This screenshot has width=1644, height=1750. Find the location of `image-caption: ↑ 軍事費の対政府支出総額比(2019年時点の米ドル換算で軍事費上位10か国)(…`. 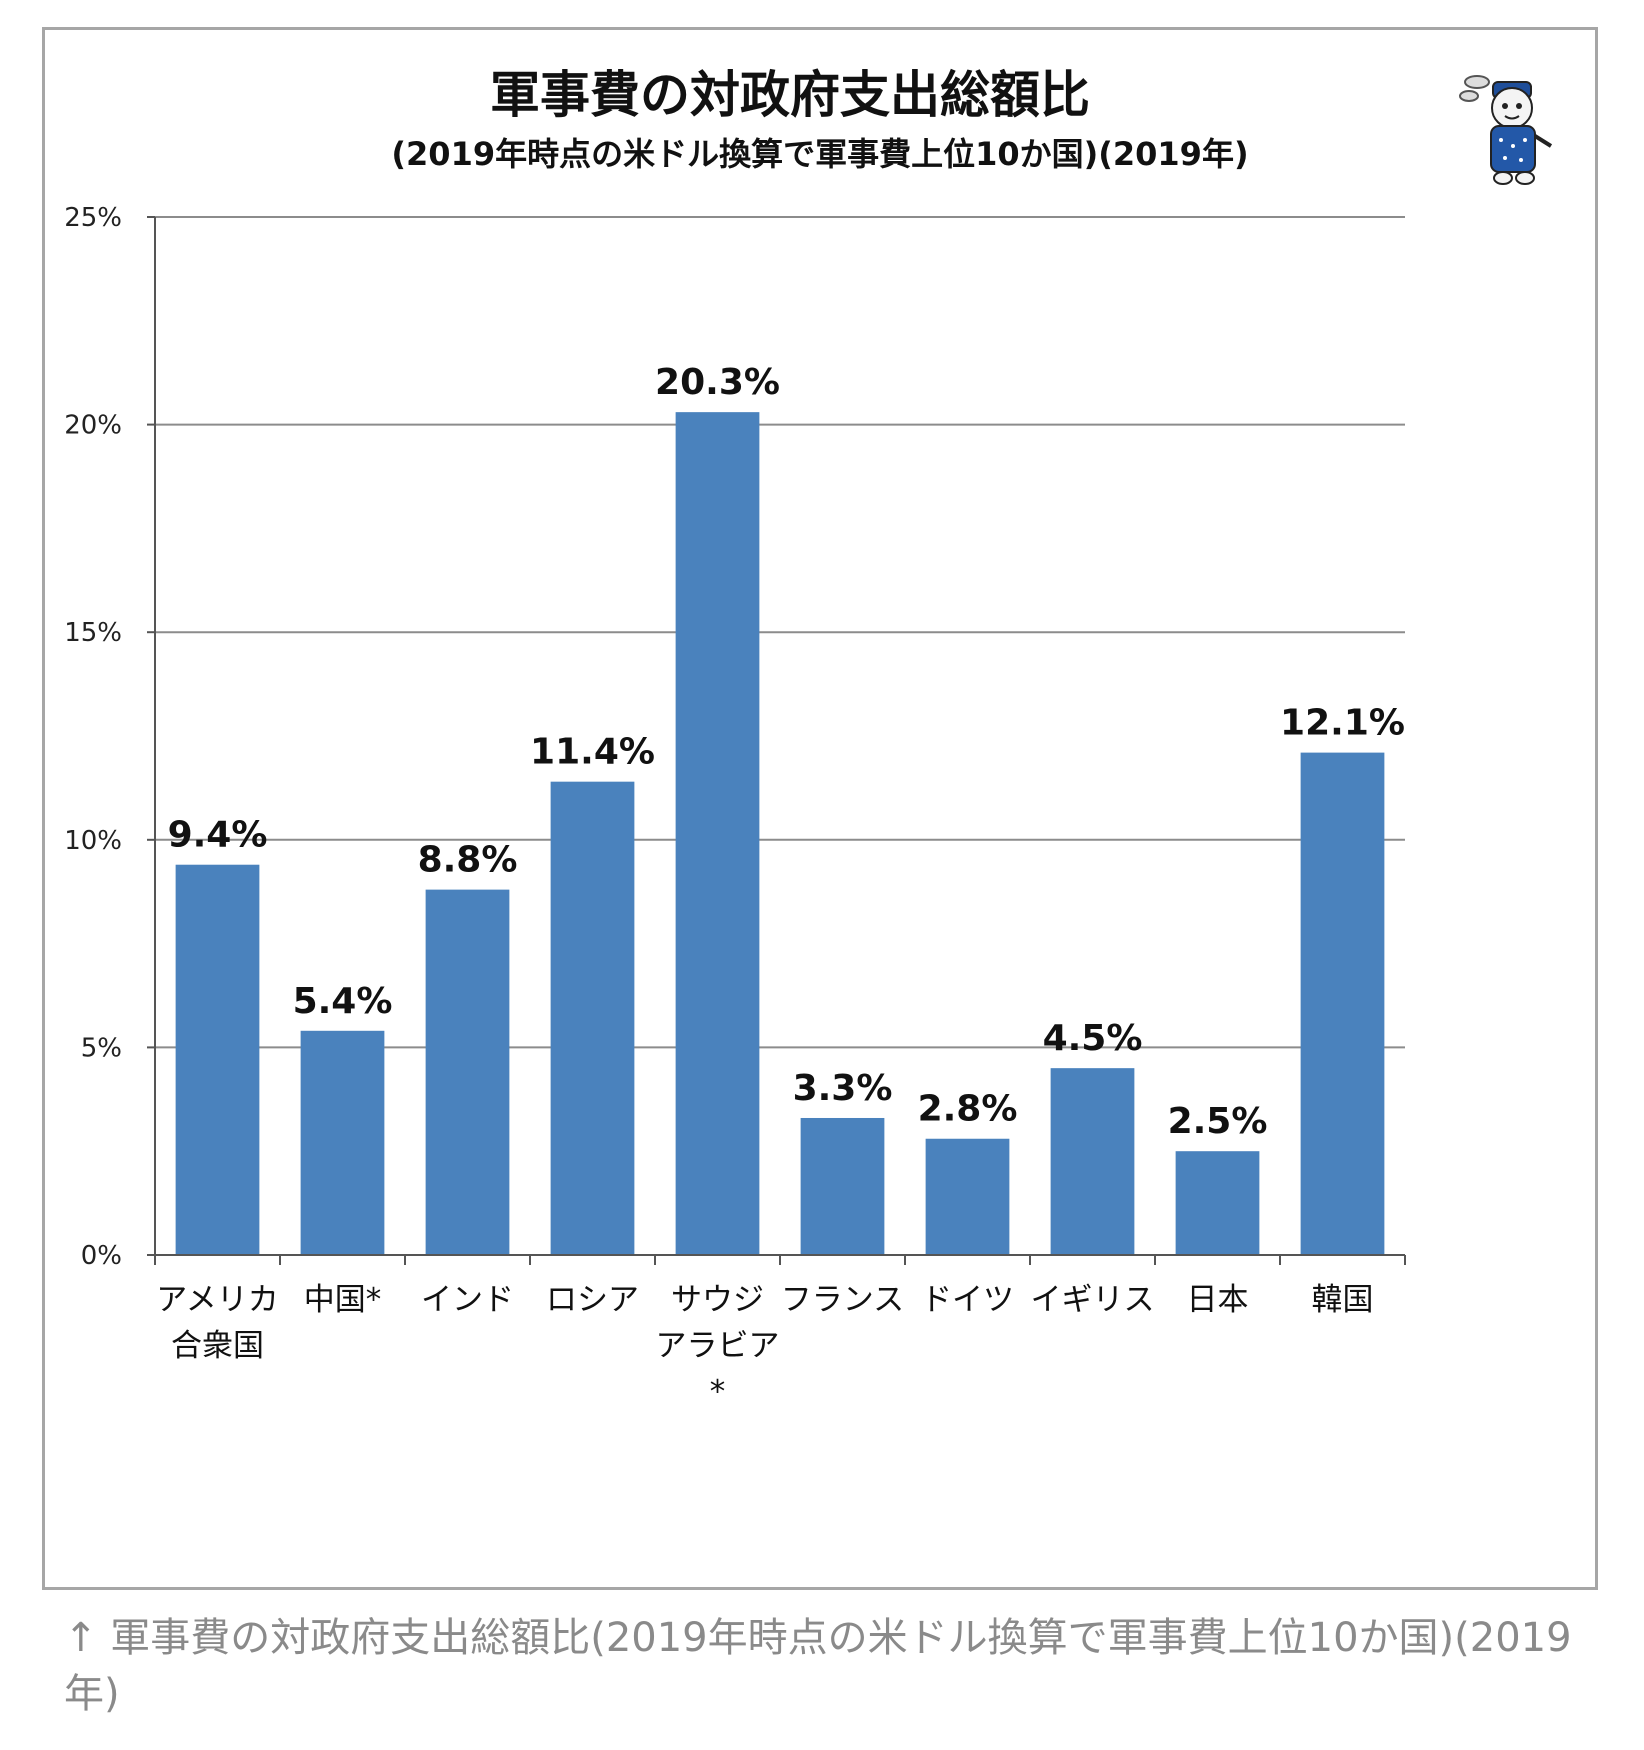

image-caption: ↑ 軍事費の対政府支出総額比(2019年時点の米ドル換算で軍事費上位10か国)(… is located at coordinates (818, 1666).